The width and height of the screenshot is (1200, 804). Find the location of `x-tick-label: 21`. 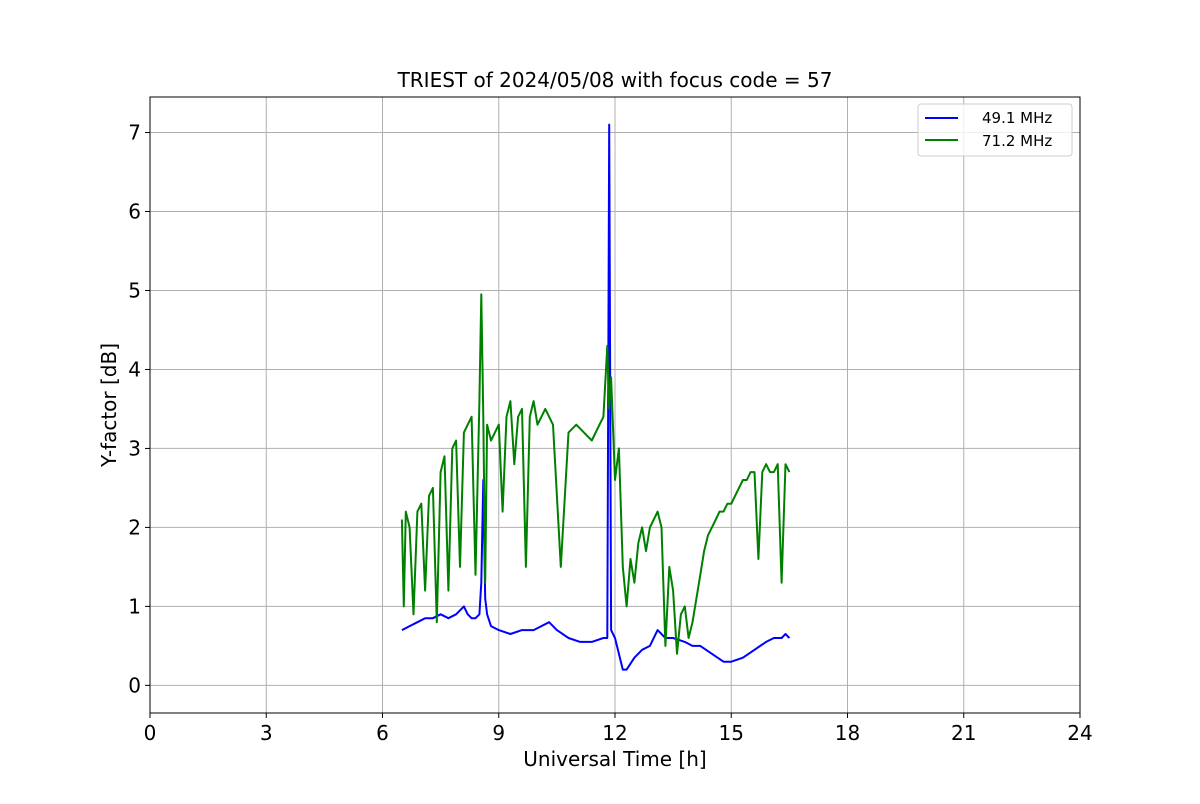

x-tick-label: 21 is located at coordinates (963, 733).